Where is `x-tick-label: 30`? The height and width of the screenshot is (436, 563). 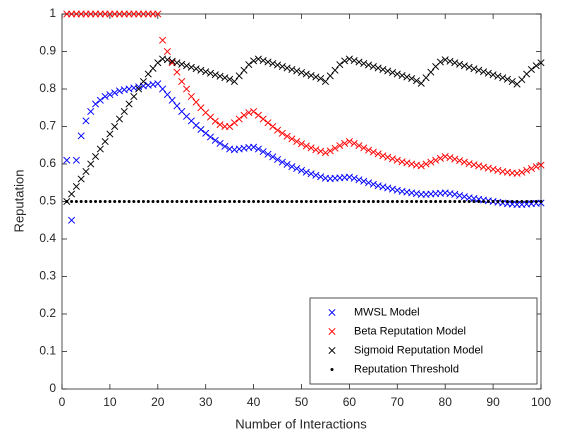
x-tick-label: 30 is located at coordinates (206, 402).